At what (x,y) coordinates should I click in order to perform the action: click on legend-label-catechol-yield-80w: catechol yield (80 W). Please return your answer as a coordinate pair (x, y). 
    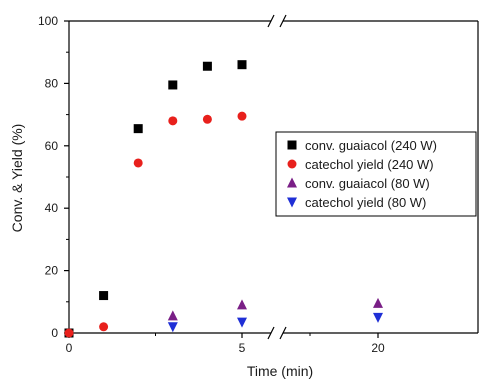
    Looking at the image, I should click on (365, 202).